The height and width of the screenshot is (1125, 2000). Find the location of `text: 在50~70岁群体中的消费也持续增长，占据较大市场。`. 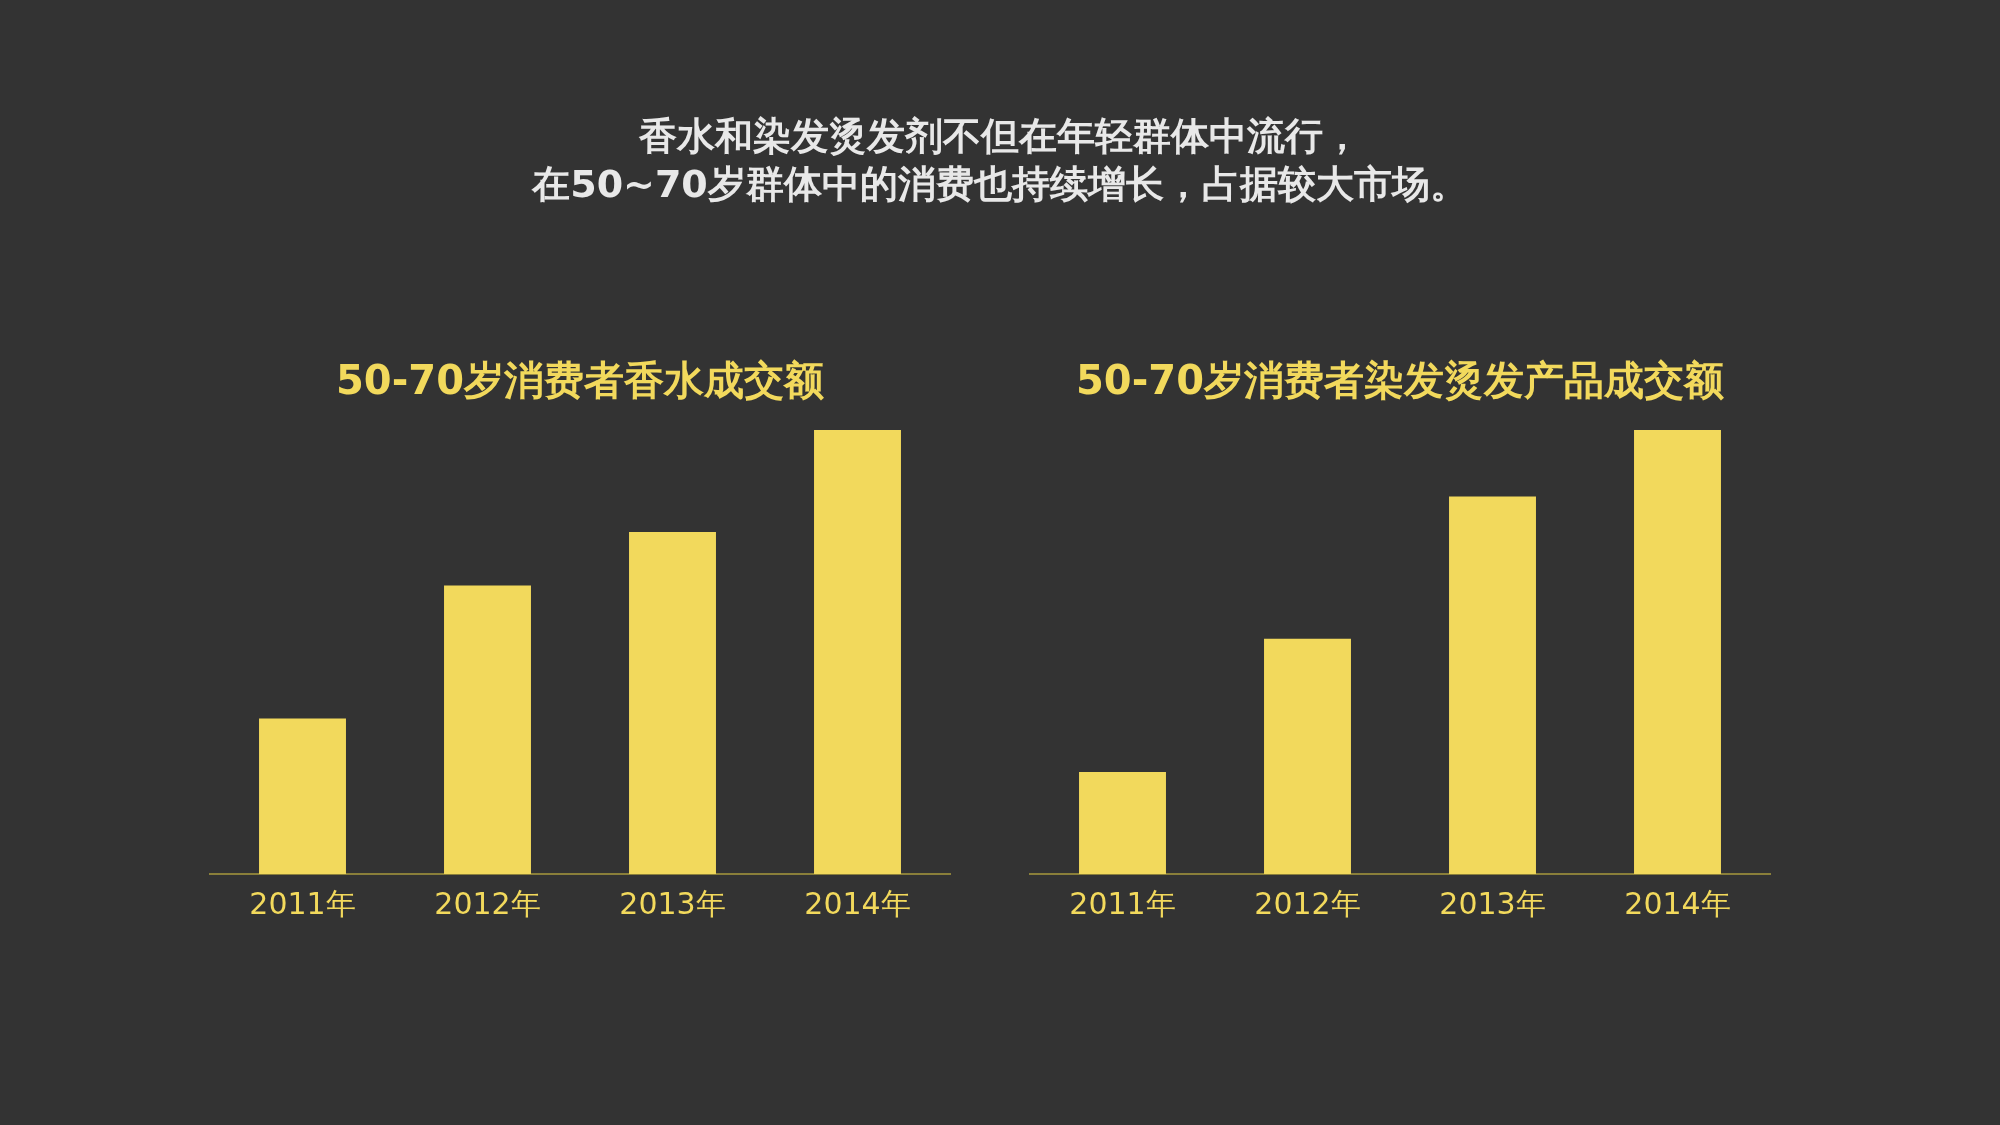

text: 在50~70岁群体中的消费也持续增长，占据较大市场。 is located at coordinates (999, 184).